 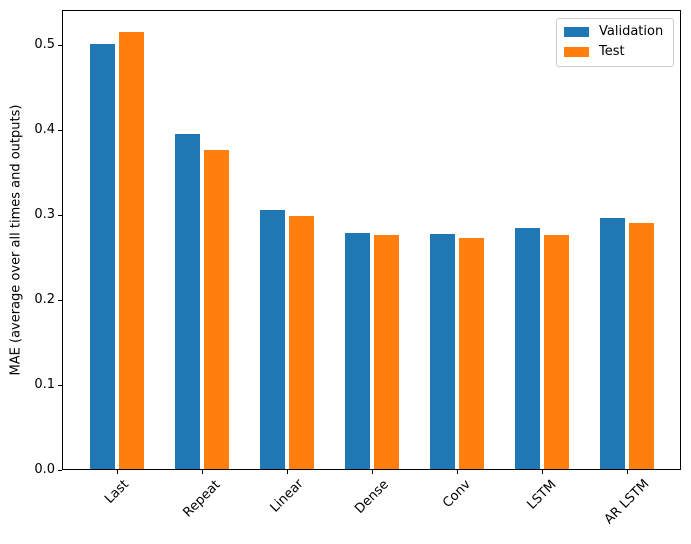 I want to click on legend-item-test: Test, so click(x=613, y=52).